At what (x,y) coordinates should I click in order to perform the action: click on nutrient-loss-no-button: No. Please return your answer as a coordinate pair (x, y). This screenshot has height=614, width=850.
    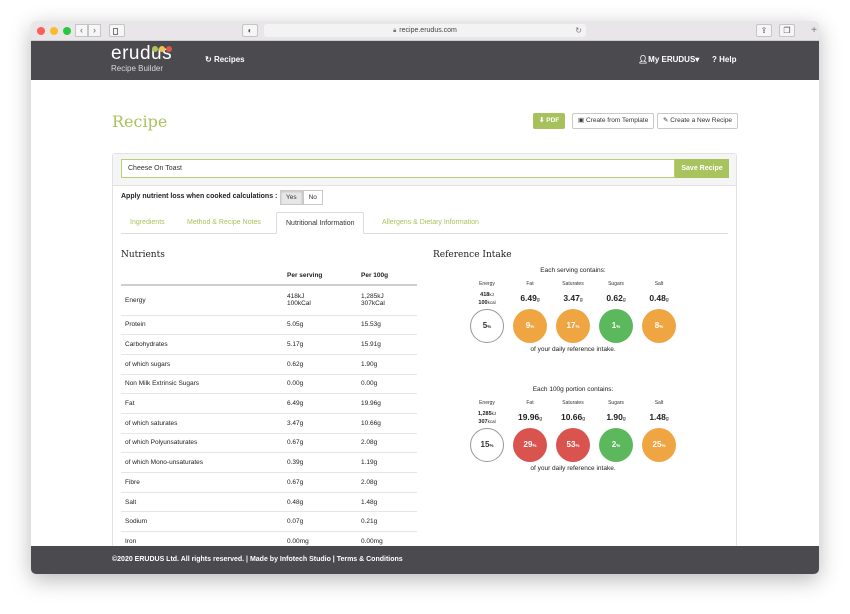
    Looking at the image, I should click on (312, 197).